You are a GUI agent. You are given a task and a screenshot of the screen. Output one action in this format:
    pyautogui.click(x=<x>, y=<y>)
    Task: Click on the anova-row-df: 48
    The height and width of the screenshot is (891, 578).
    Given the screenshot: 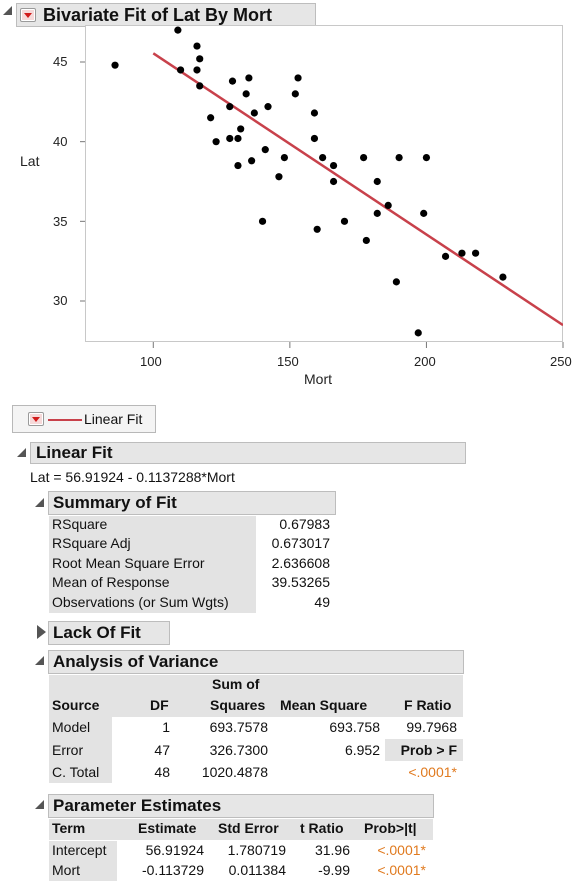 What is the action you would take?
    pyautogui.click(x=162, y=772)
    